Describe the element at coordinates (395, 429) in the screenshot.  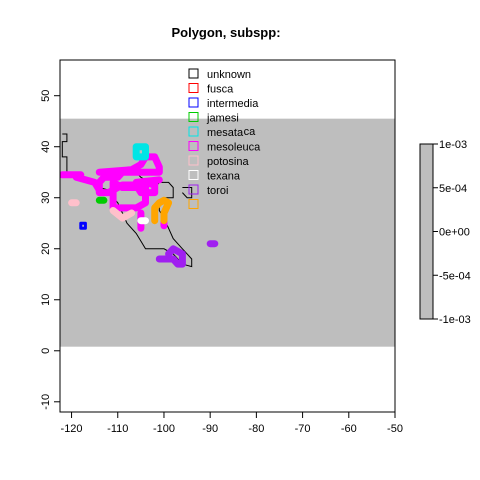
I see `x-tick-label-7: -50` at that location.